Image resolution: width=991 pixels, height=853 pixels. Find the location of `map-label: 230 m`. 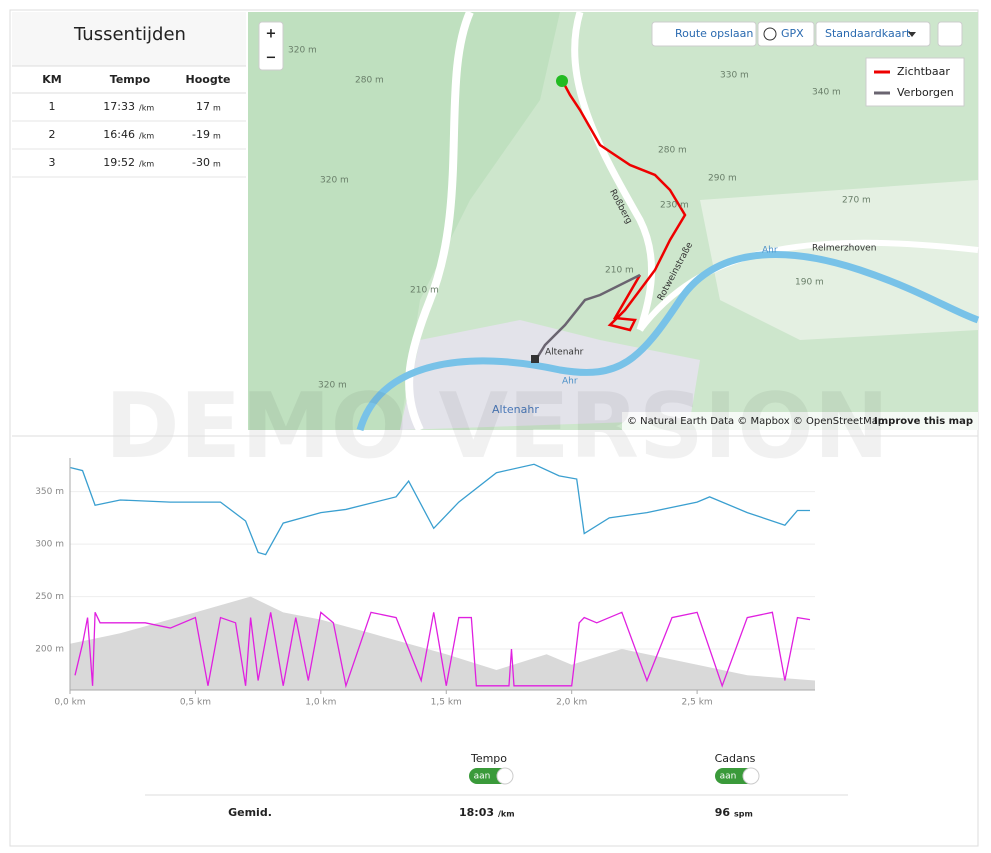

map-label: 230 m is located at coordinates (674, 206).